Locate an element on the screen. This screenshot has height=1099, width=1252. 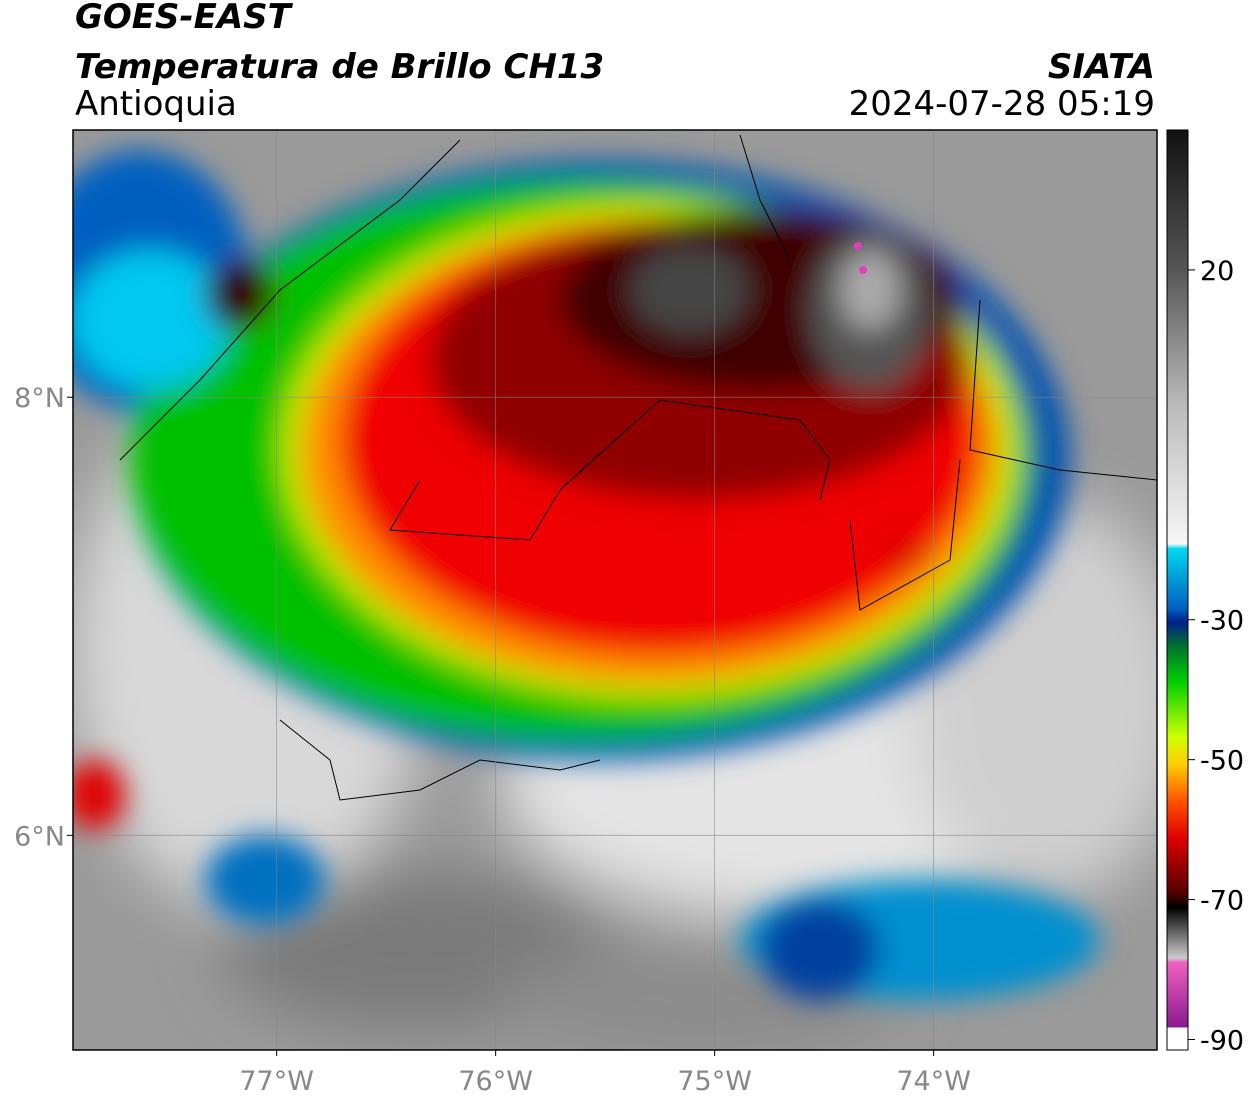
colorbar-tick-label: -90 is located at coordinates (1222, 1041).